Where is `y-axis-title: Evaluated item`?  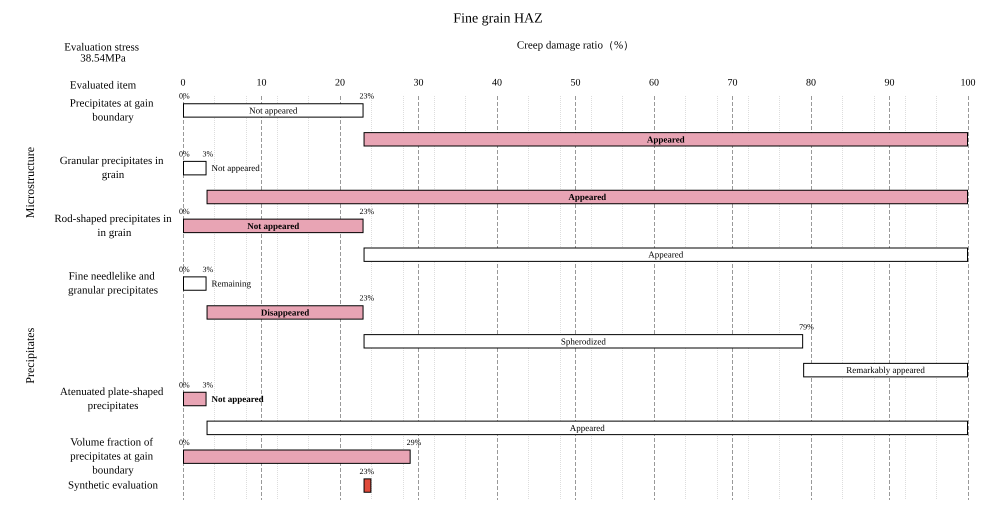 y-axis-title: Evaluated item is located at coordinates (103, 86).